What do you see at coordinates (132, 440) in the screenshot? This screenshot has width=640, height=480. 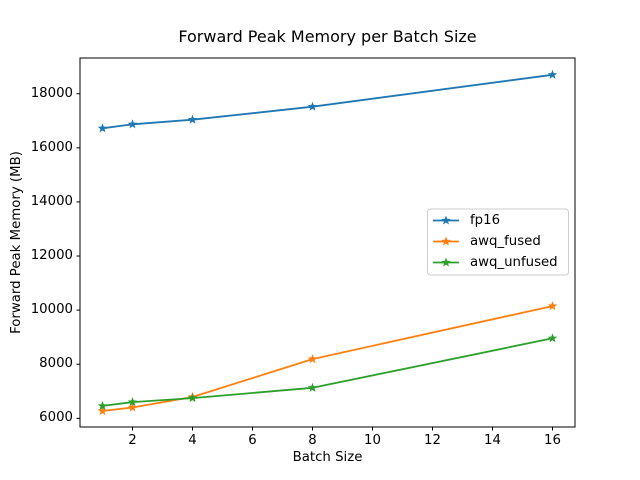 I see `x-tick-label: 2` at bounding box center [132, 440].